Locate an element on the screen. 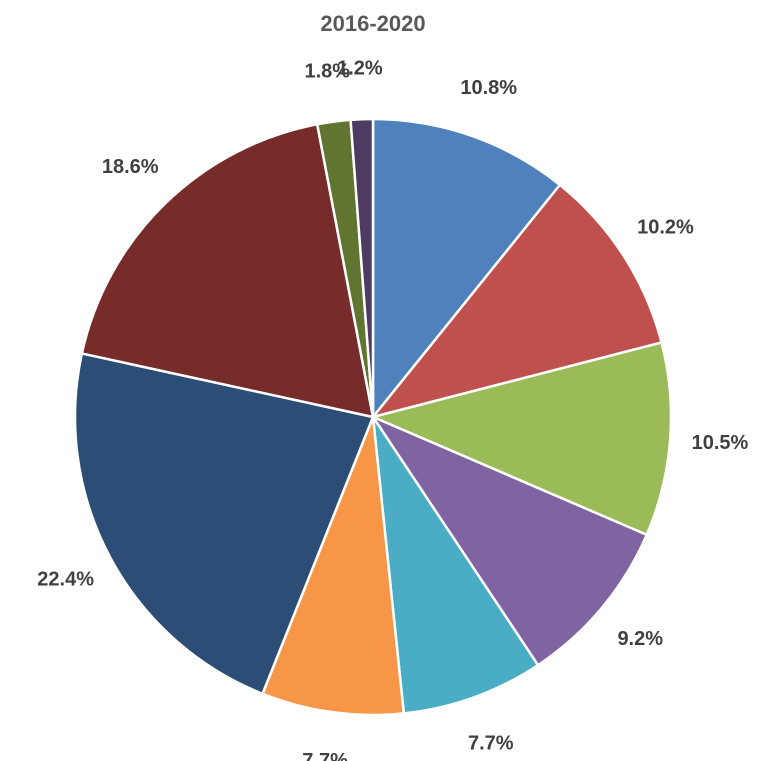  data-label: 10.5% is located at coordinates (720, 443).